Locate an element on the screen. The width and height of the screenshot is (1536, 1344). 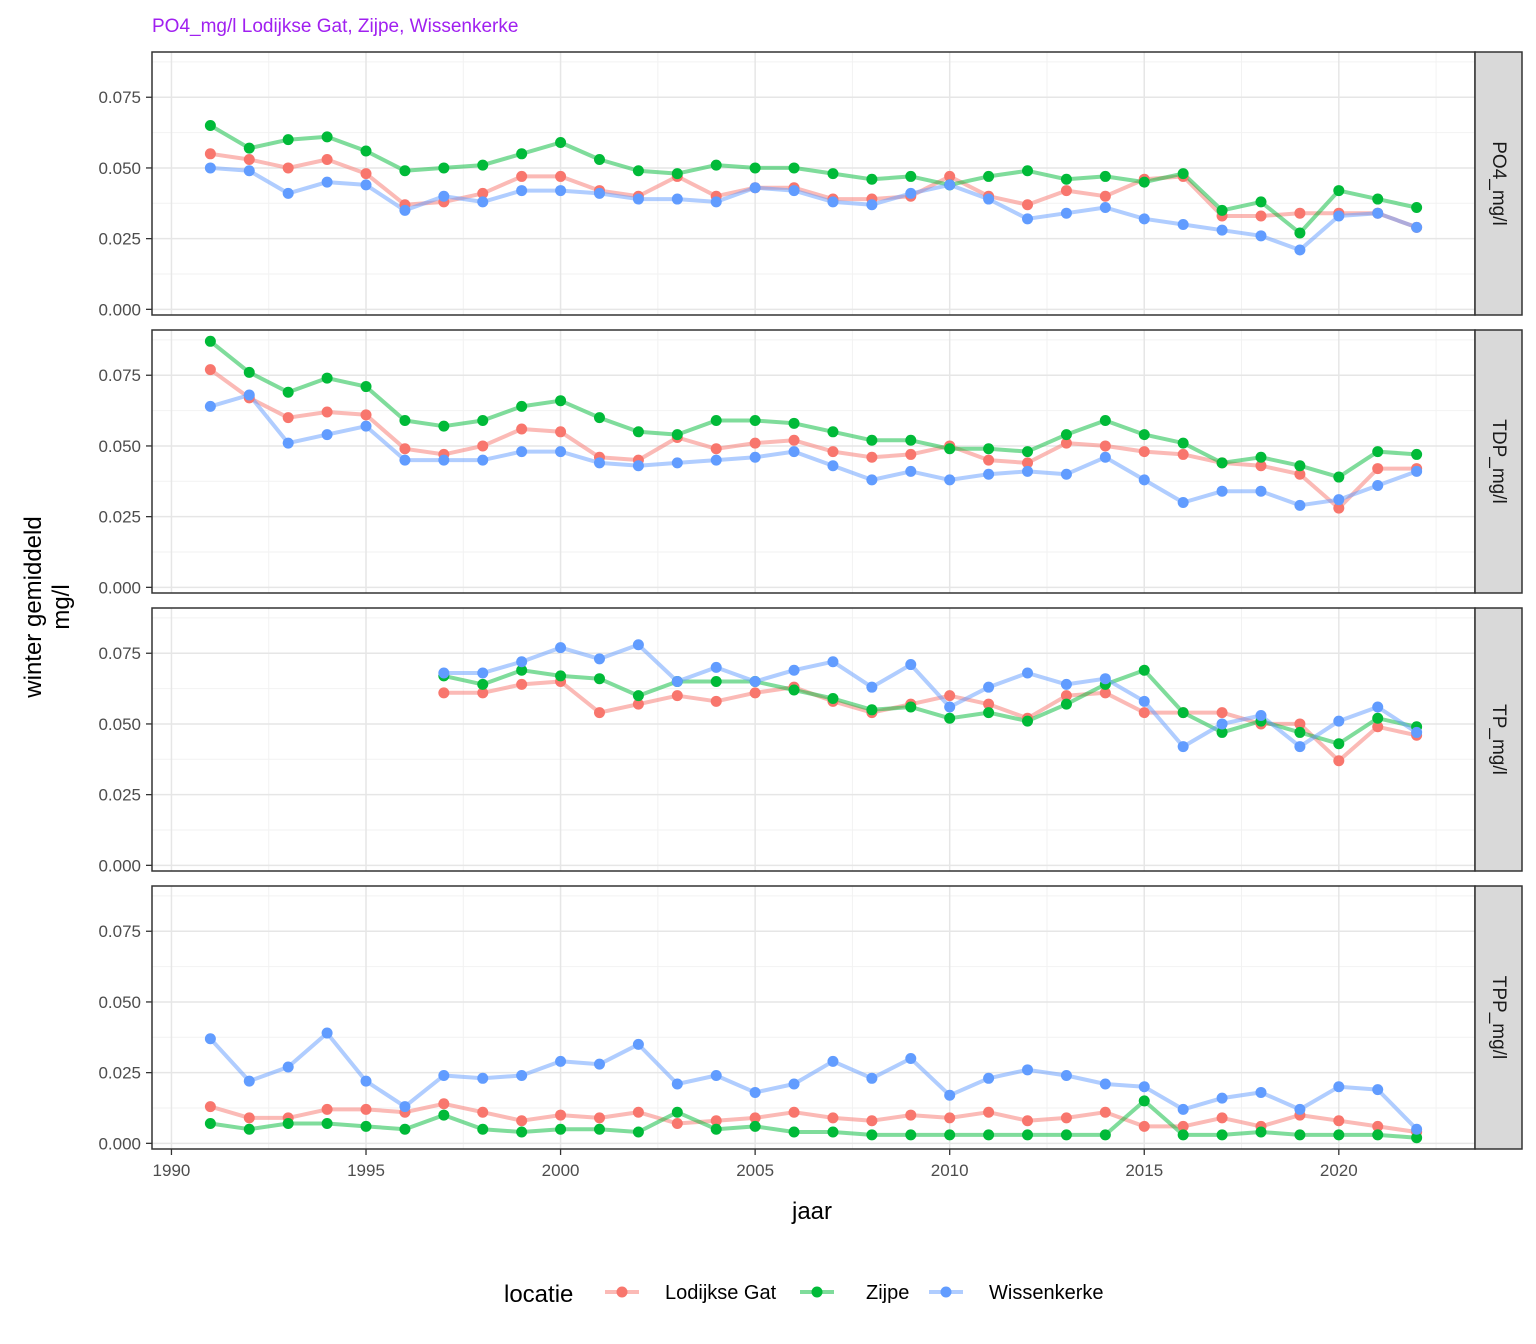
legend-label: Zijpe is located at coordinates (887, 1293).